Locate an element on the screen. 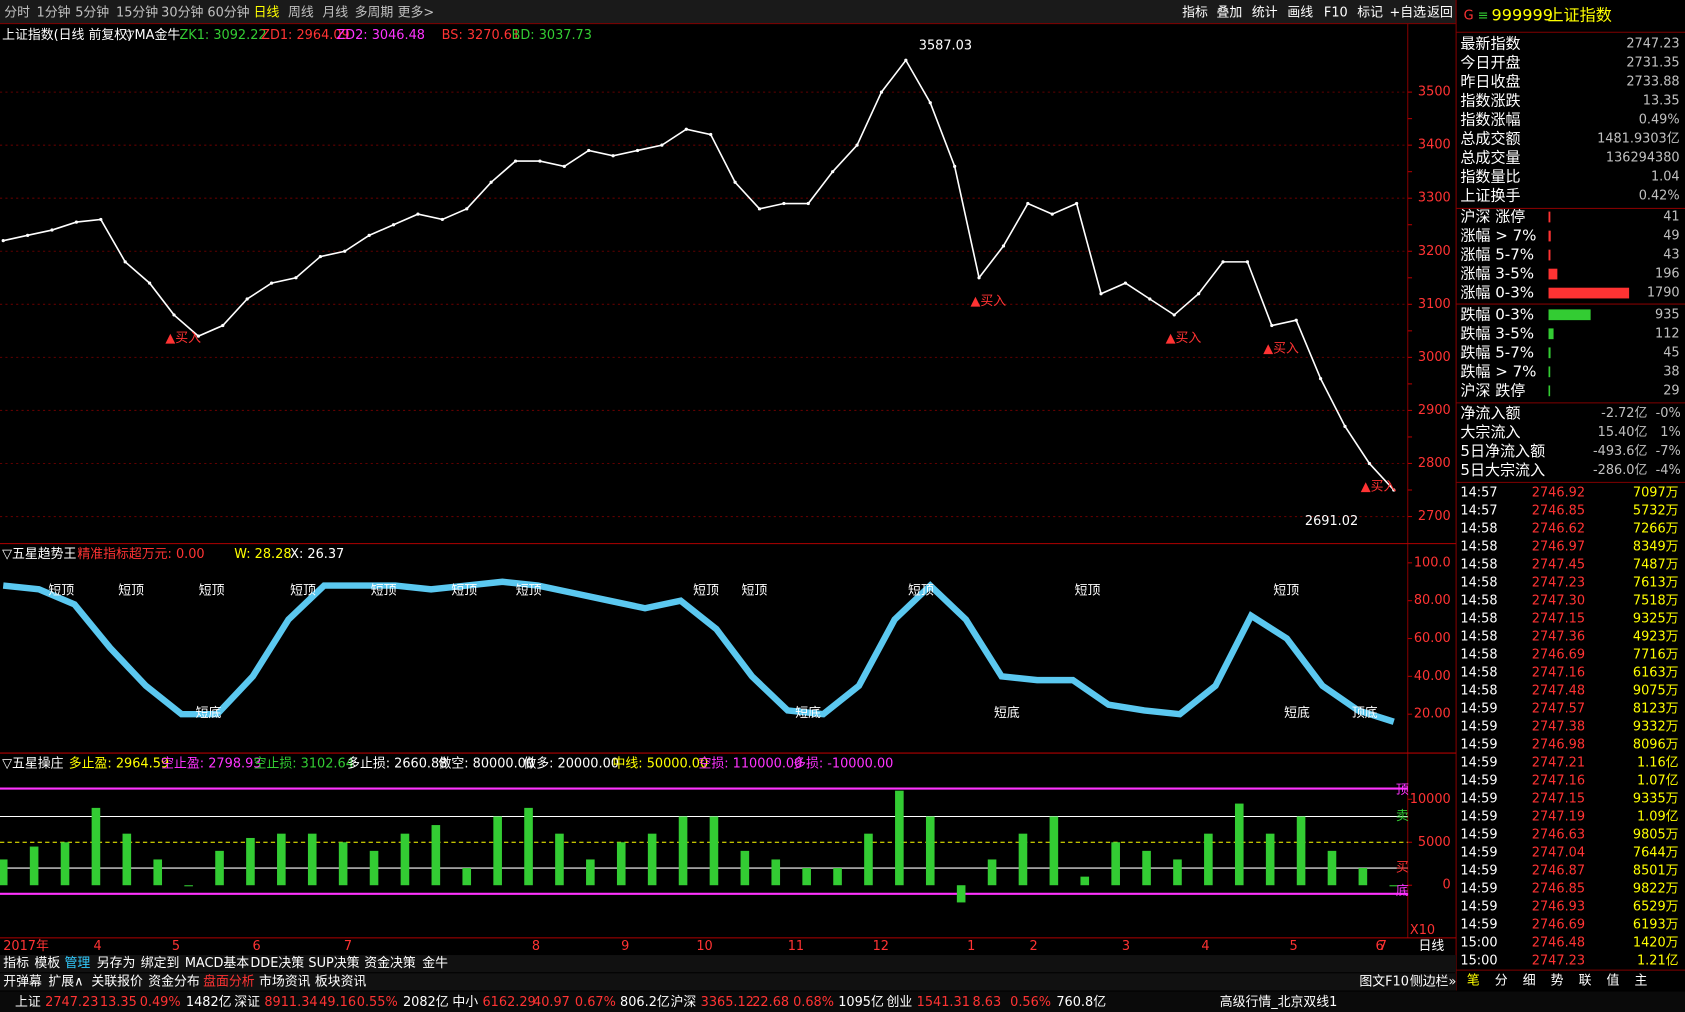  legend-item: ZK1: 3092.22 is located at coordinates (222, 35).